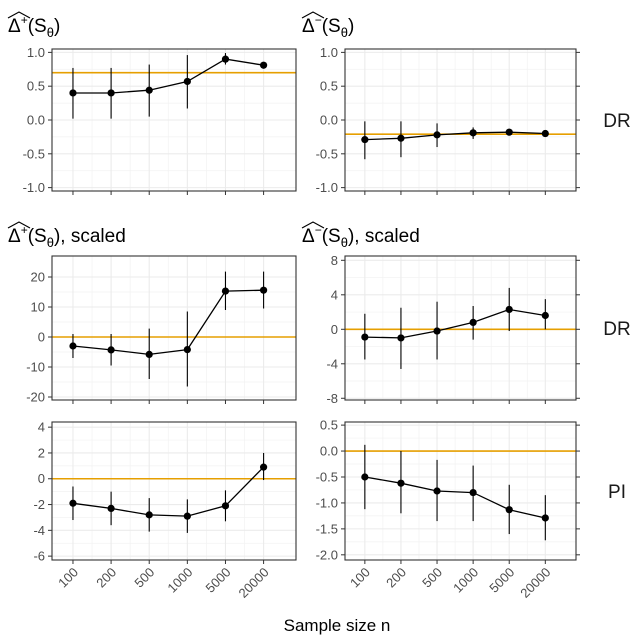 This screenshot has width=636, height=639. I want to click on panel-2: -1.0 -0.5 0.0 0.5 1.0 Δ−(Sθ) DR, so click(466, 103).